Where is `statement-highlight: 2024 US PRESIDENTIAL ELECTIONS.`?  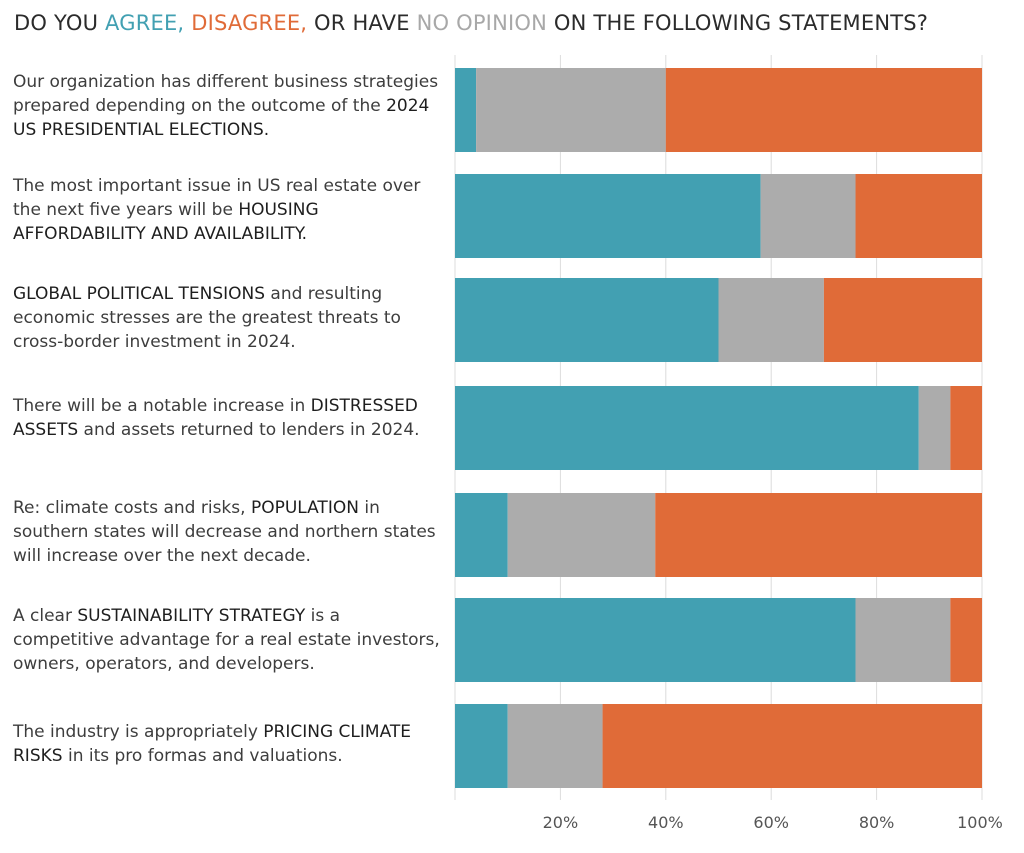 statement-highlight: 2024 US PRESIDENTIAL ELECTIONS. is located at coordinates (221, 118).